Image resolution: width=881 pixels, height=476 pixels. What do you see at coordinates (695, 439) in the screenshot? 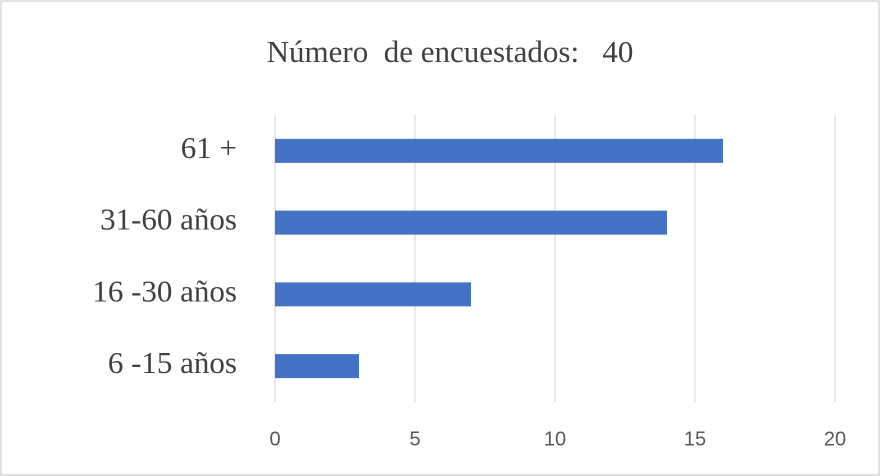
I see `x-tick-label: 15` at bounding box center [695, 439].